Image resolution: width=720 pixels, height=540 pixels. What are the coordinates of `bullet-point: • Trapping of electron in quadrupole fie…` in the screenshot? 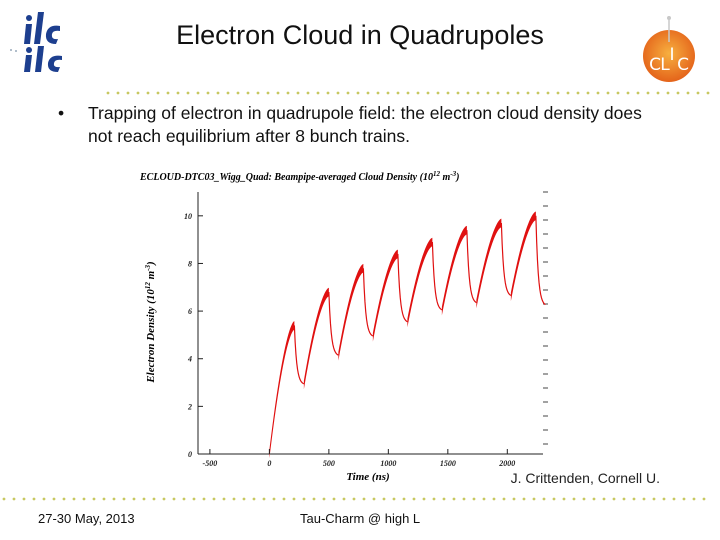 It's located at (363, 125).